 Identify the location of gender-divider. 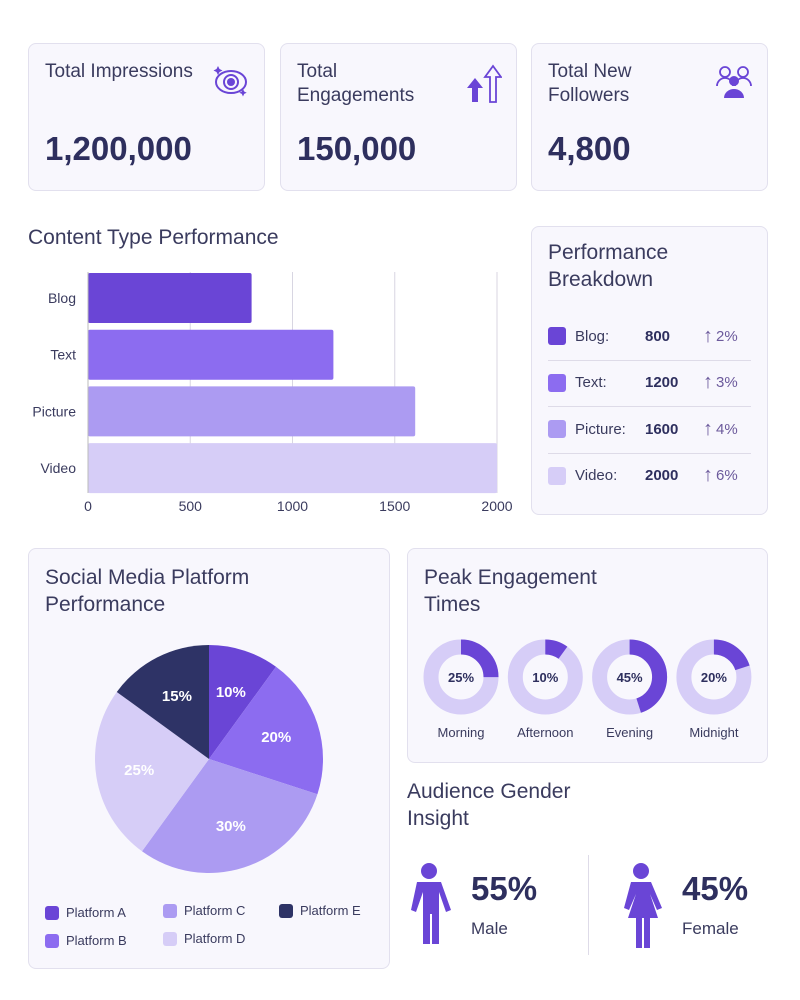
(588, 905).